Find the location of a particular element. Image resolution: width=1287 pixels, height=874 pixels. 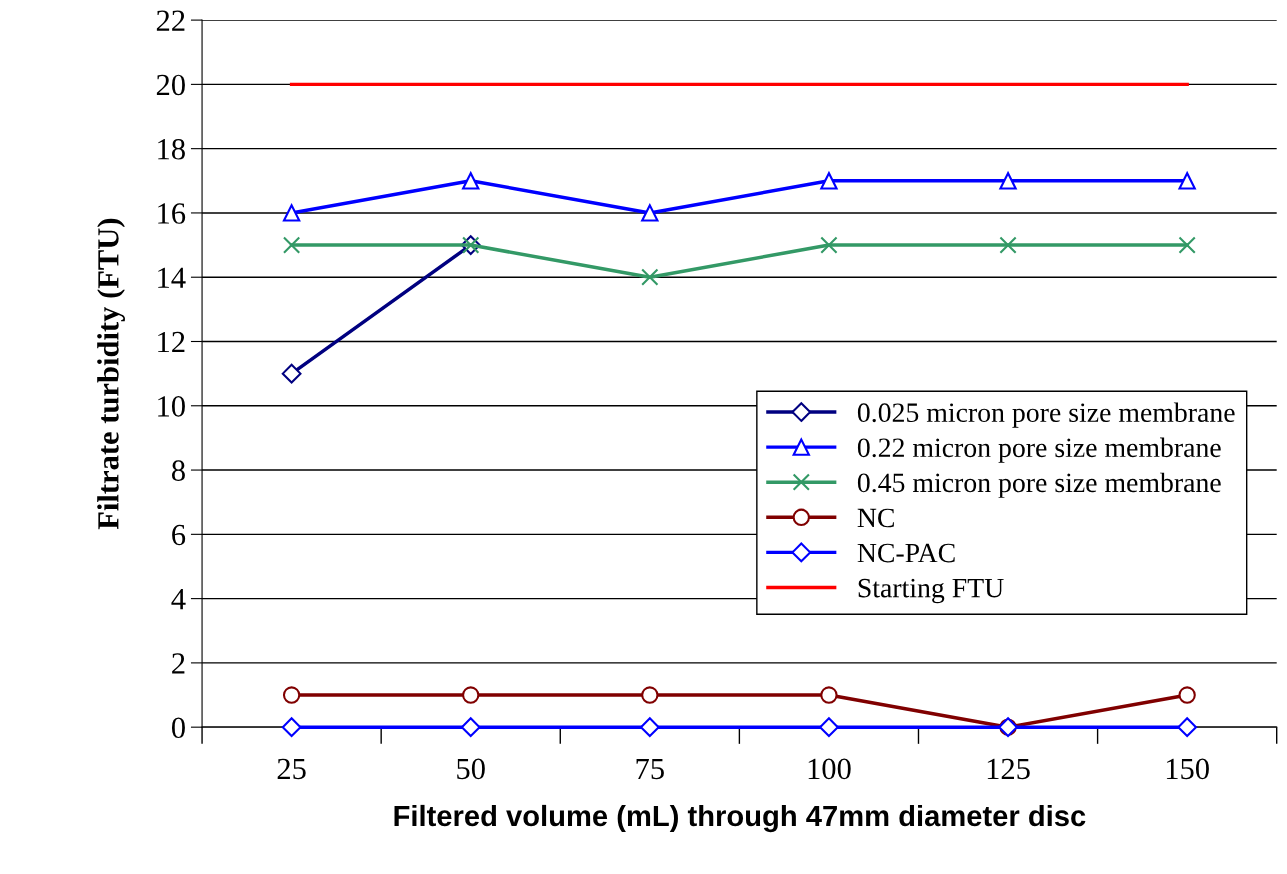

legend-label: Starting FTU is located at coordinates (931, 591).